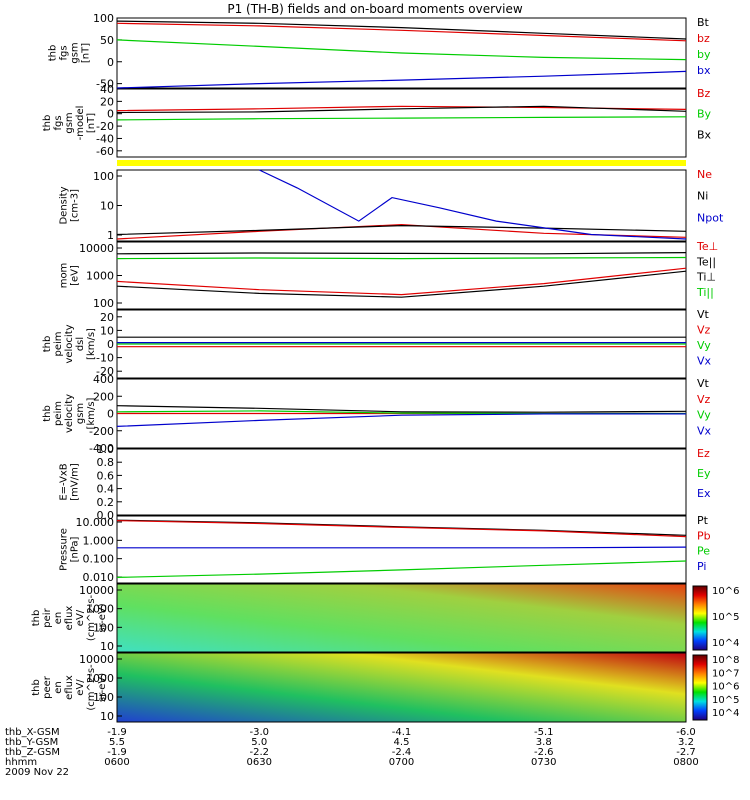  Describe the element at coordinates (704, 54) in the screenshot. I see `legend-entry: by` at that location.